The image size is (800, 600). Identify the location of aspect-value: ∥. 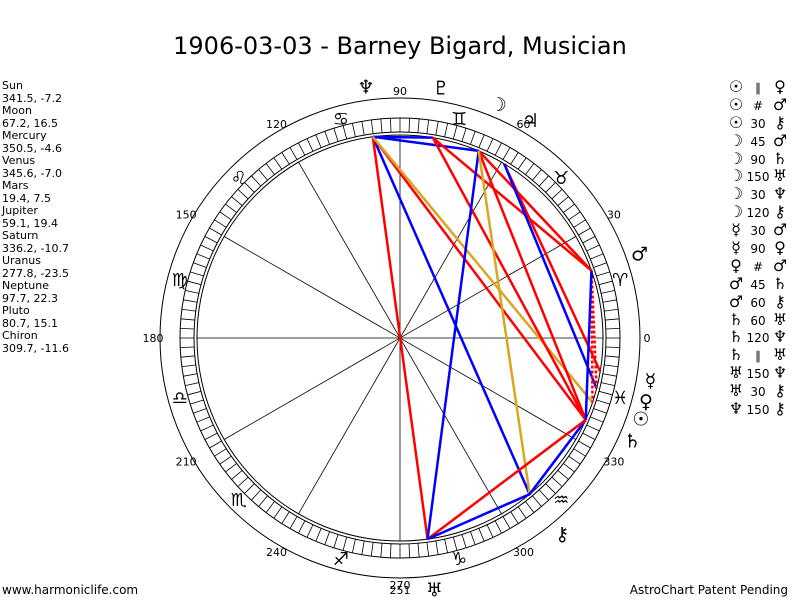
(758, 88).